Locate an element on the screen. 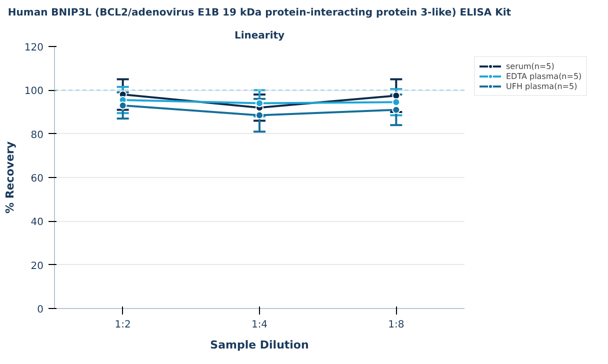 The height and width of the screenshot is (364, 608). legend-label: EDTA plasma(n=5) is located at coordinates (544, 76).